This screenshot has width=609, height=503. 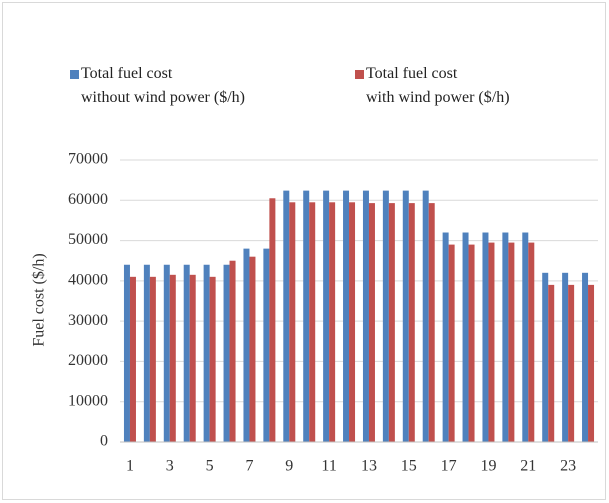 What do you see at coordinates (449, 466) in the screenshot?
I see `x-tick-label: 17` at bounding box center [449, 466].